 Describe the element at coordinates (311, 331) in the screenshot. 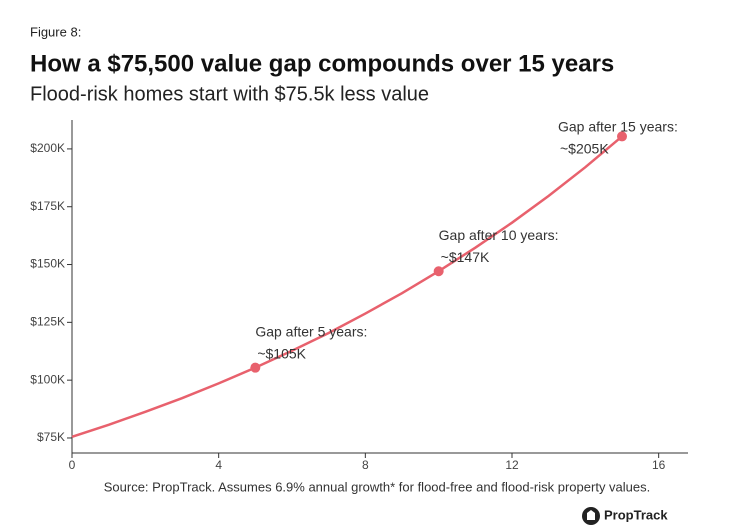

I see `annotation: Gap after 5 years:` at that location.